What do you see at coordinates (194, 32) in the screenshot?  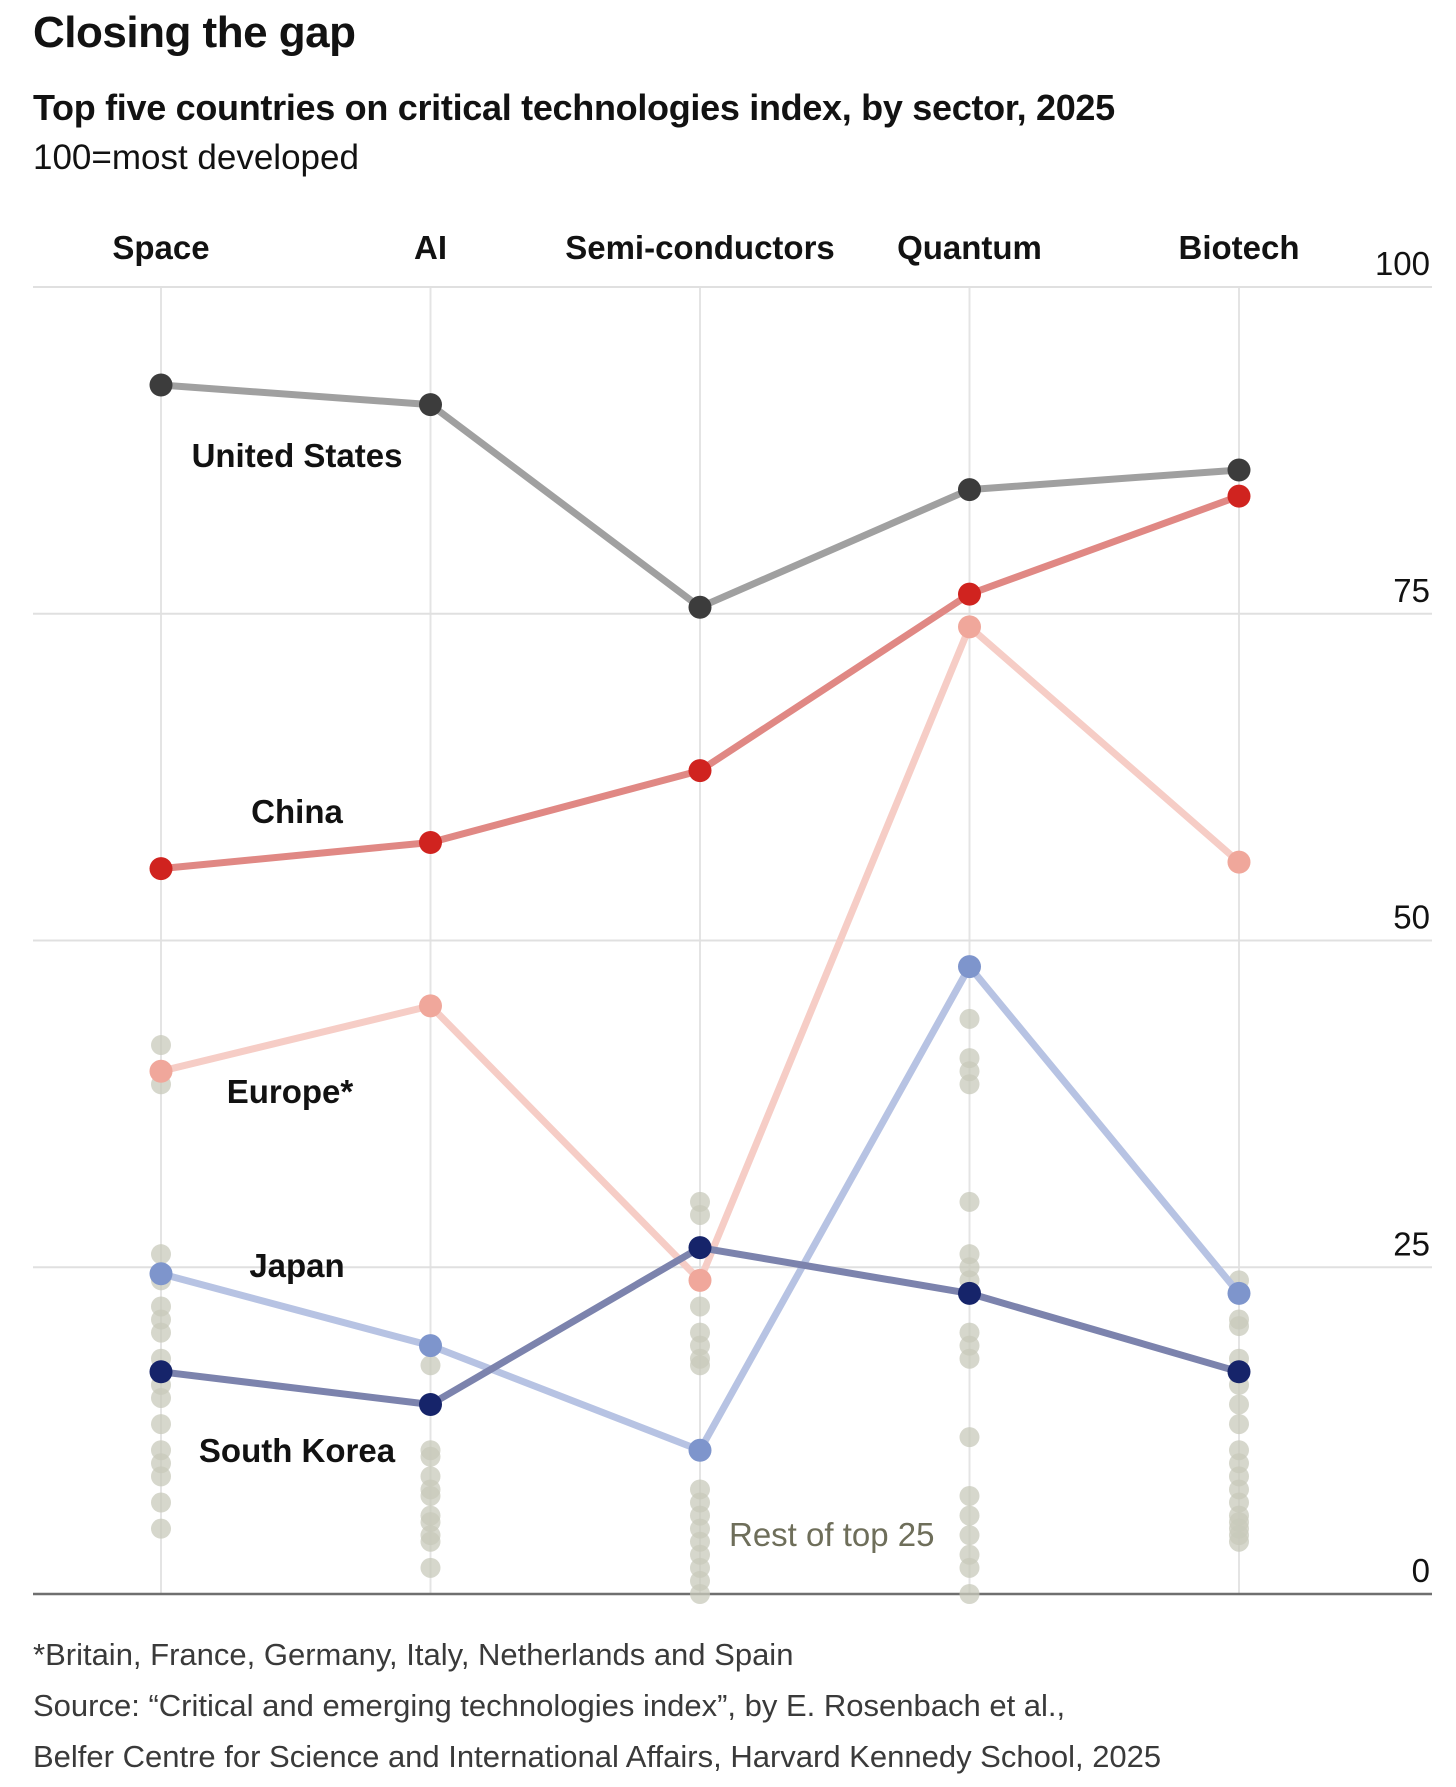 I see `chart-title: Closing the gap` at bounding box center [194, 32].